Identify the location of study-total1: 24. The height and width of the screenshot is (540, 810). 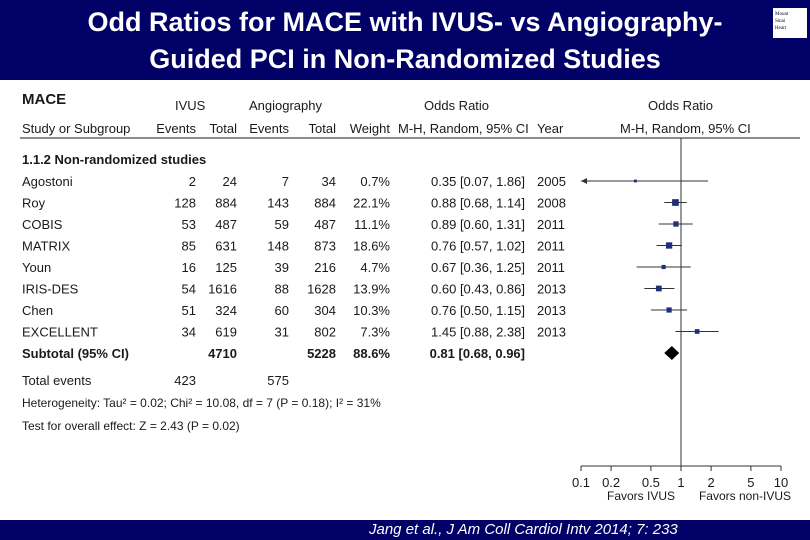
(230, 181).